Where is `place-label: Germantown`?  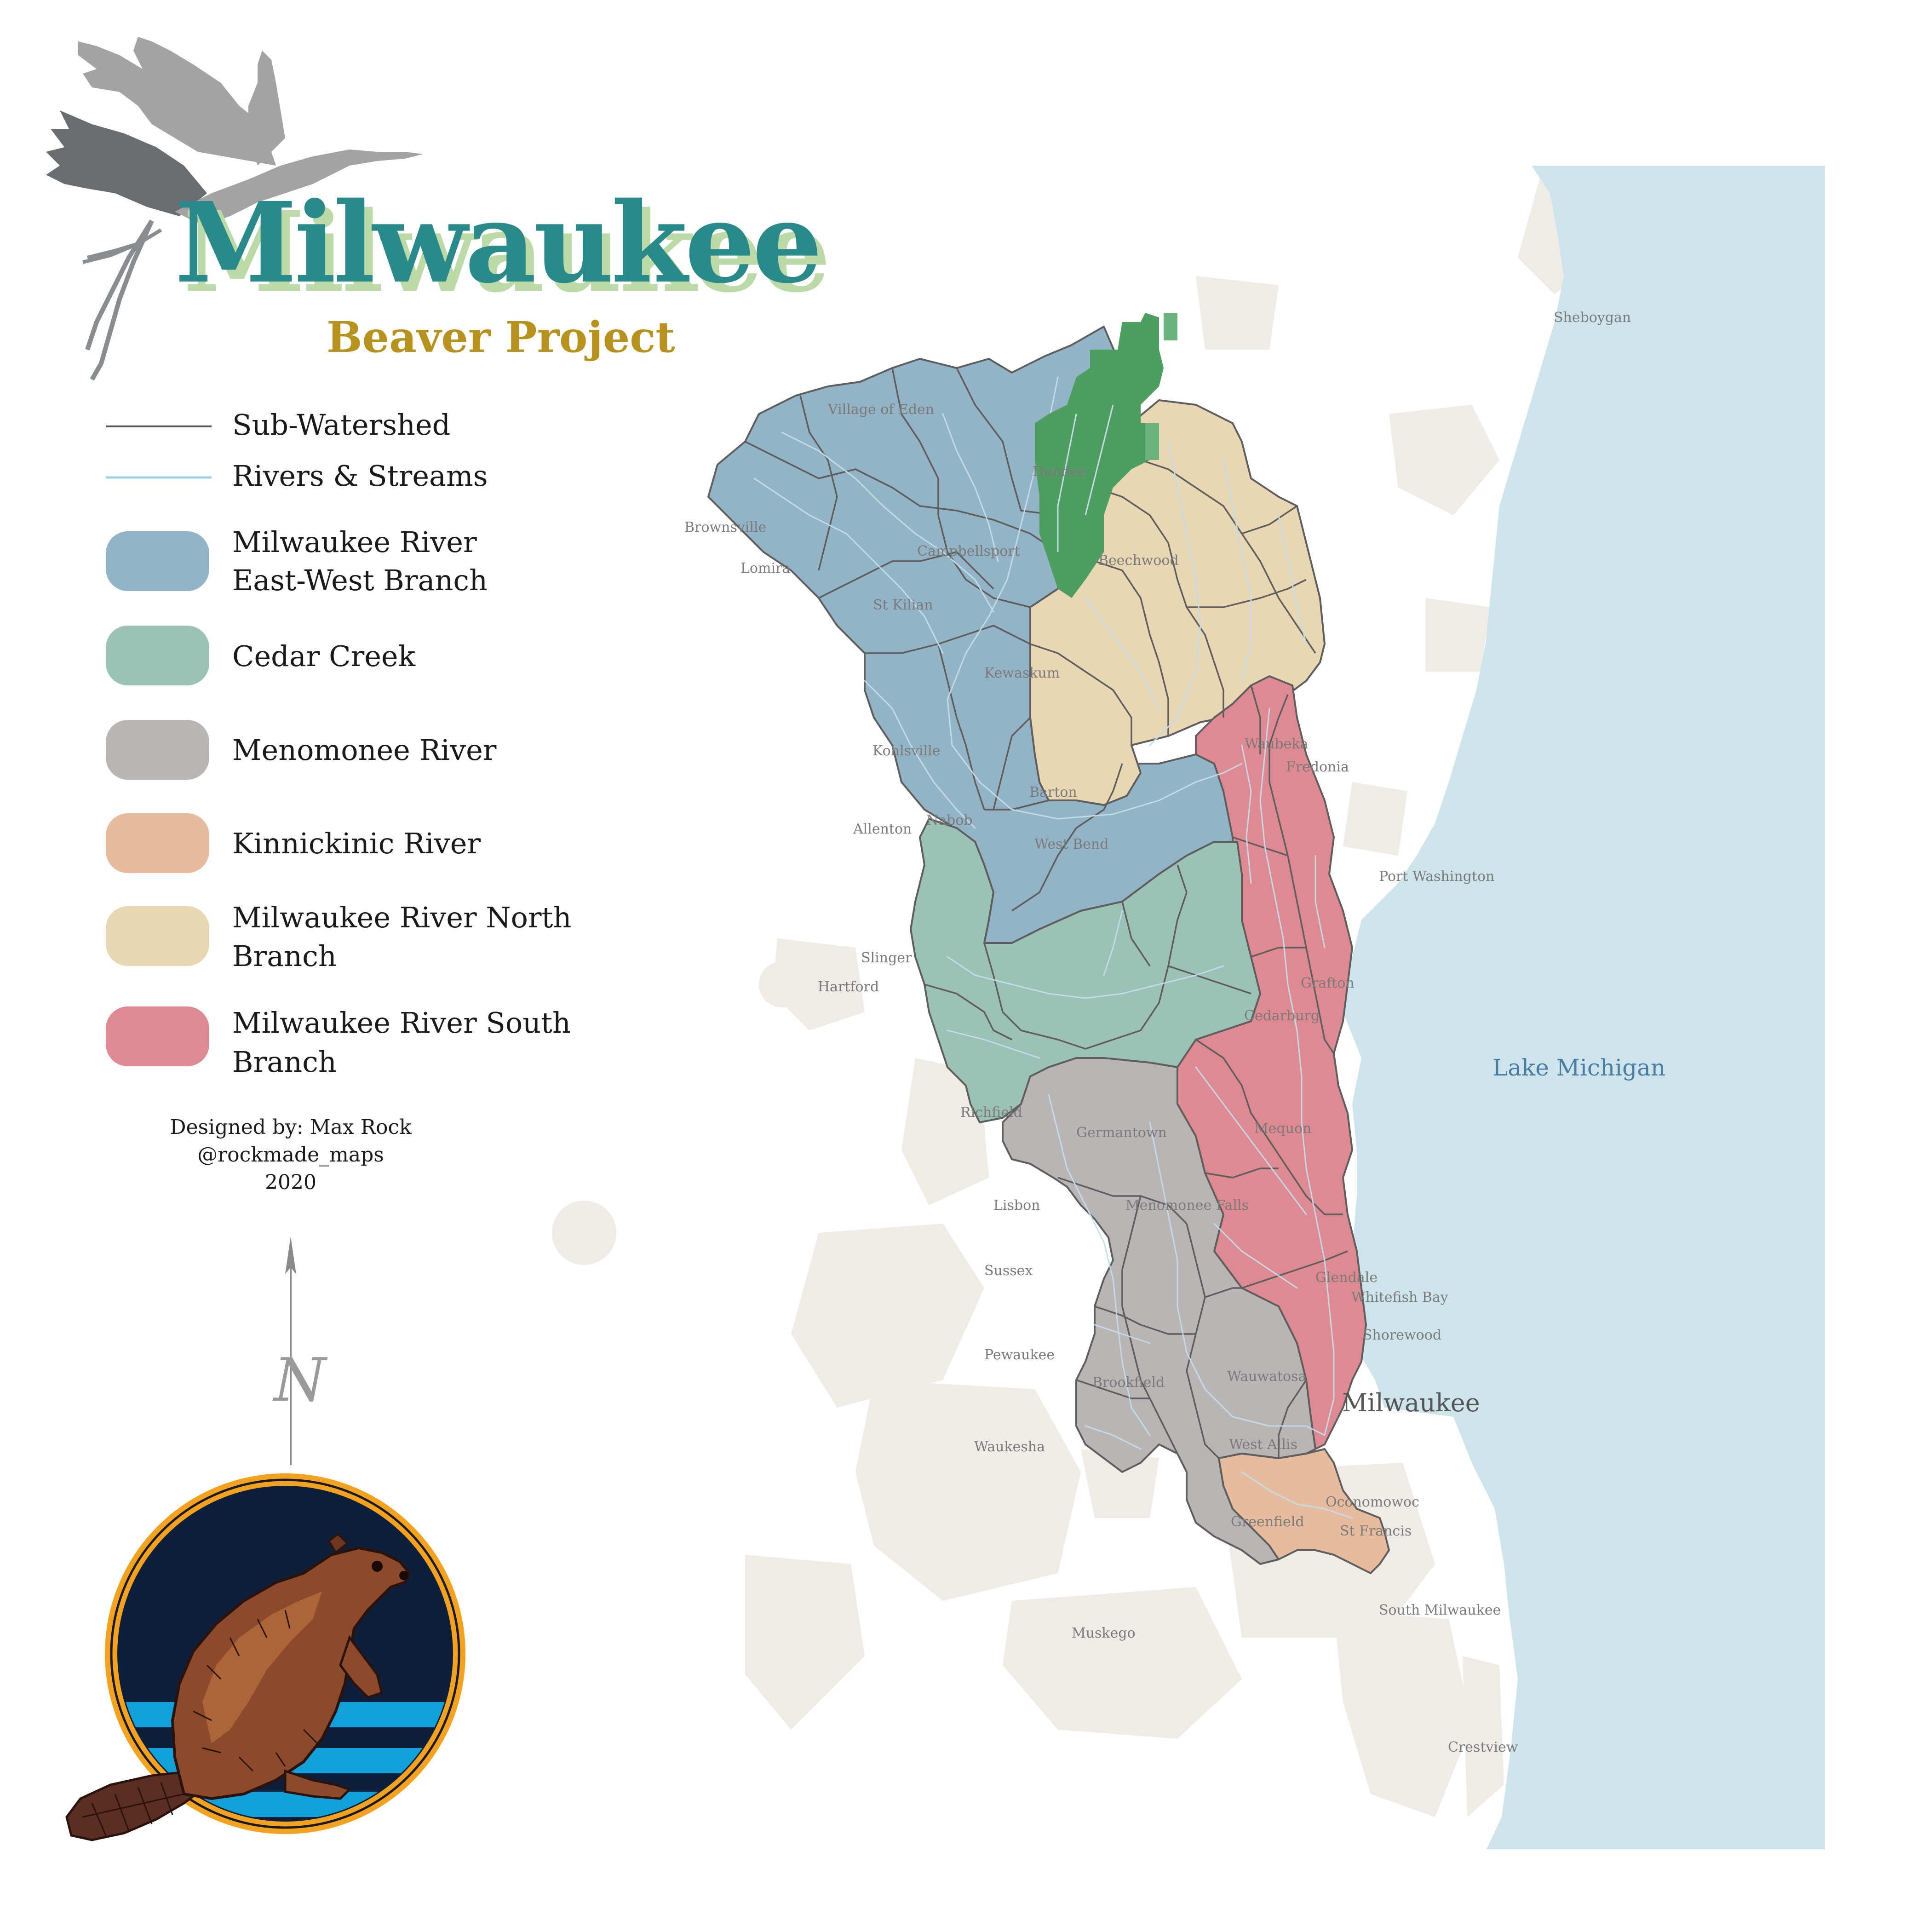 place-label: Germantown is located at coordinates (1121, 1133).